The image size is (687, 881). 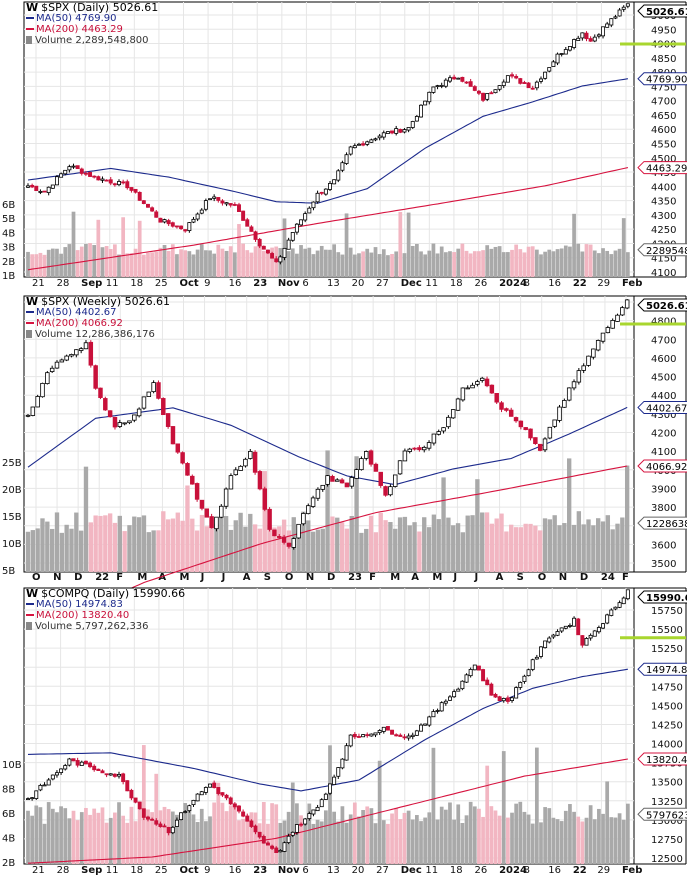 I want to click on ma200-tag-label: 4066.92, so click(x=666, y=467).